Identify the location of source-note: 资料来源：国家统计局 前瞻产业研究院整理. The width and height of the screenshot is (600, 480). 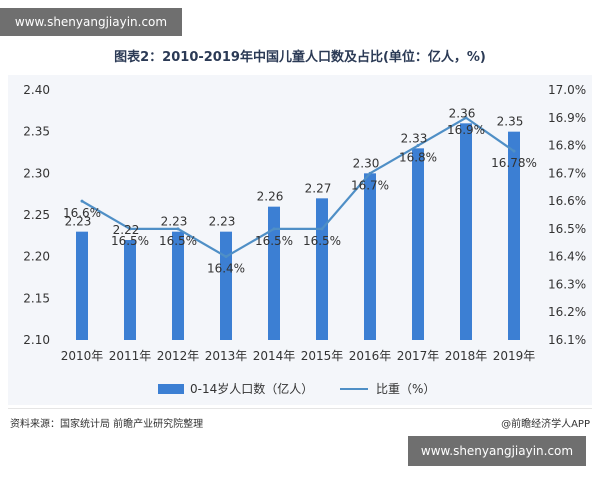
(107, 424).